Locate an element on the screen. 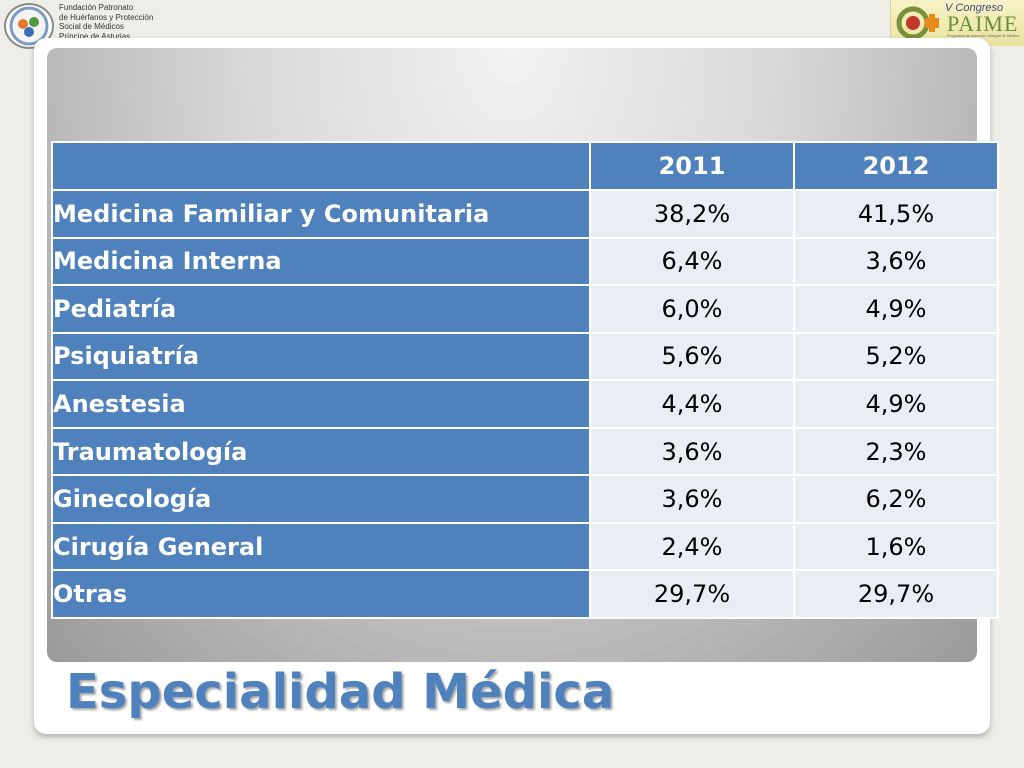 This screenshot has height=768, width=1024. value-2011: 38,2% is located at coordinates (692, 214).